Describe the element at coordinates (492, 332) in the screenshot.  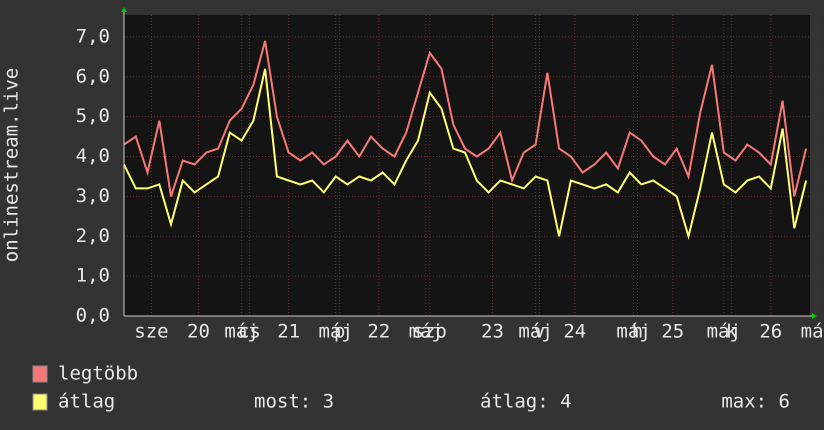
I see `x-tick-label: 23` at that location.